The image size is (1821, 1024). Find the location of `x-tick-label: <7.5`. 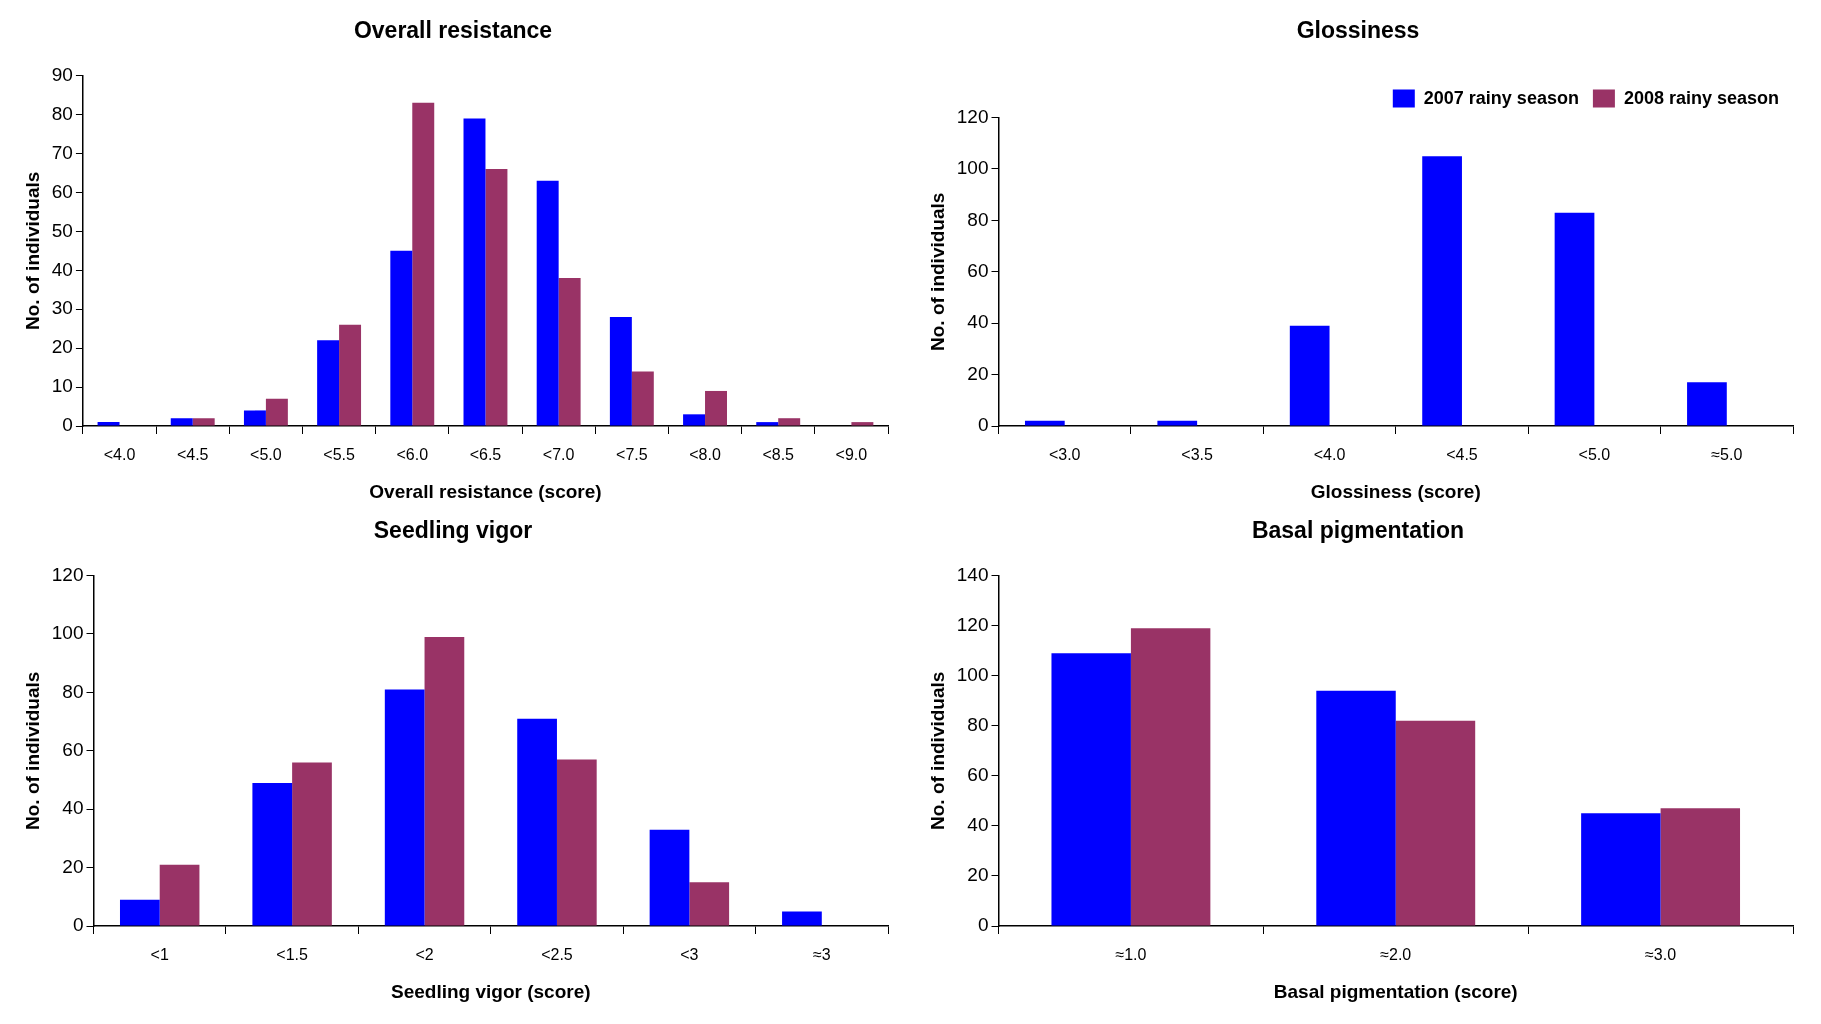

x-tick-label: <7.5 is located at coordinates (632, 455).